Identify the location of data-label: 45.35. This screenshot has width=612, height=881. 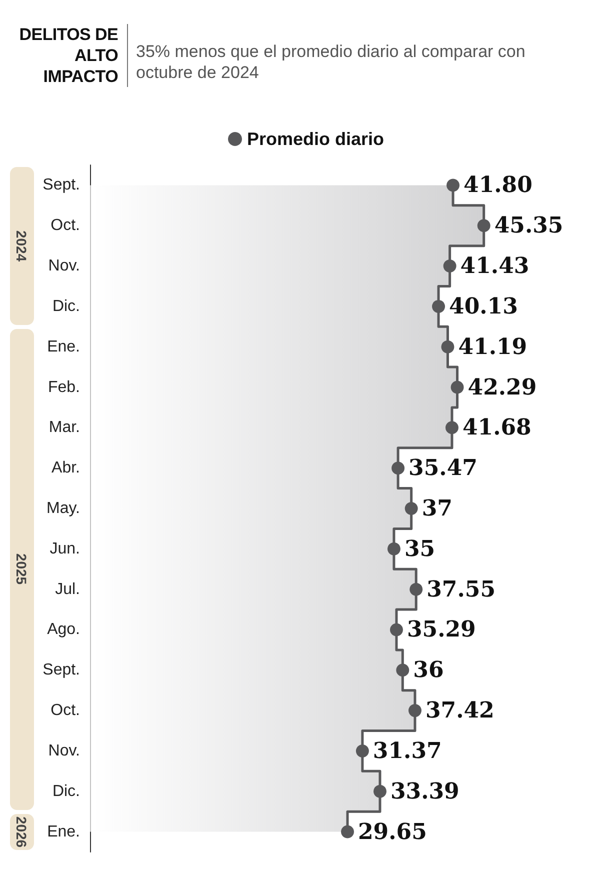
(529, 225).